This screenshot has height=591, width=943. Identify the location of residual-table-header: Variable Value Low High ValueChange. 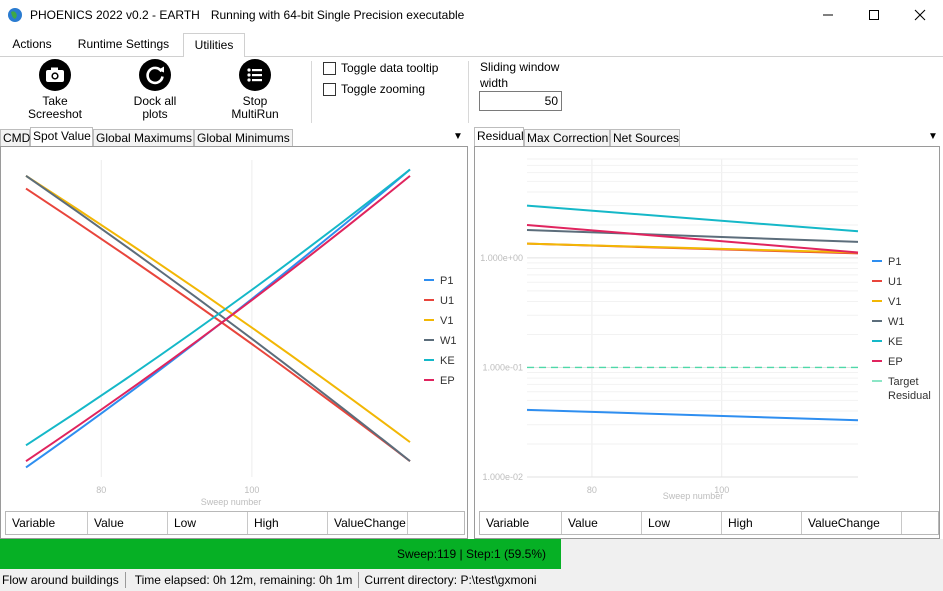
(709, 523).